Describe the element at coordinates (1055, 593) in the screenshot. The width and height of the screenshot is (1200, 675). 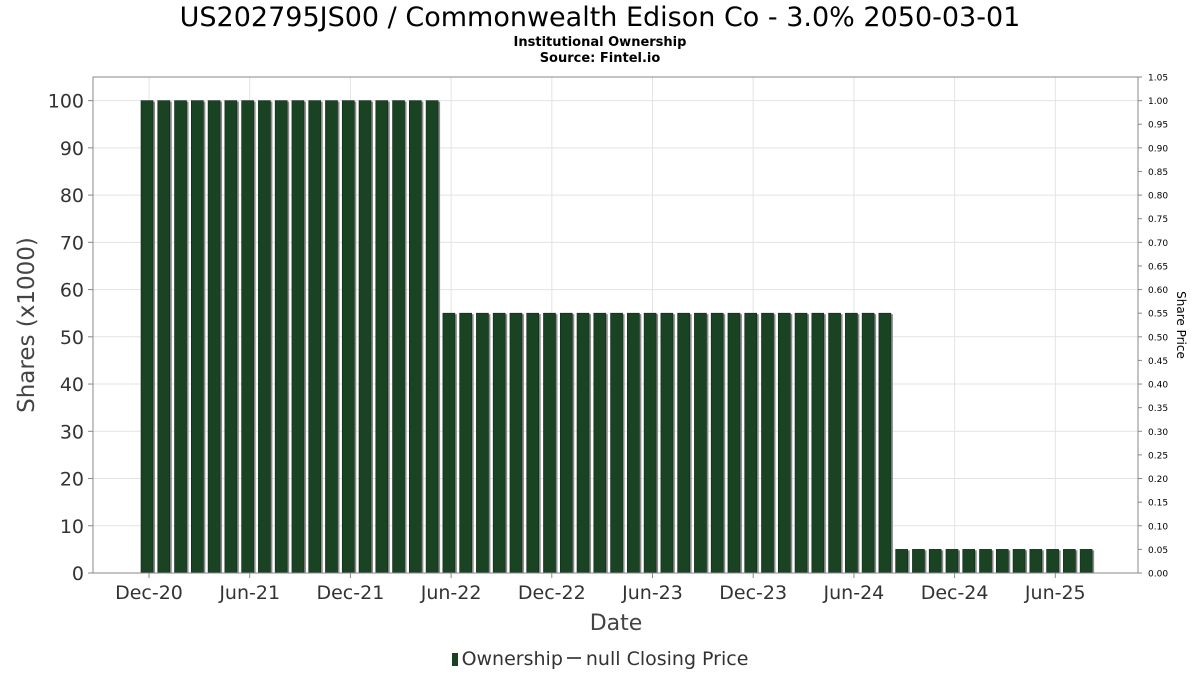
I see `x-tick-label: Jun-25` at that location.